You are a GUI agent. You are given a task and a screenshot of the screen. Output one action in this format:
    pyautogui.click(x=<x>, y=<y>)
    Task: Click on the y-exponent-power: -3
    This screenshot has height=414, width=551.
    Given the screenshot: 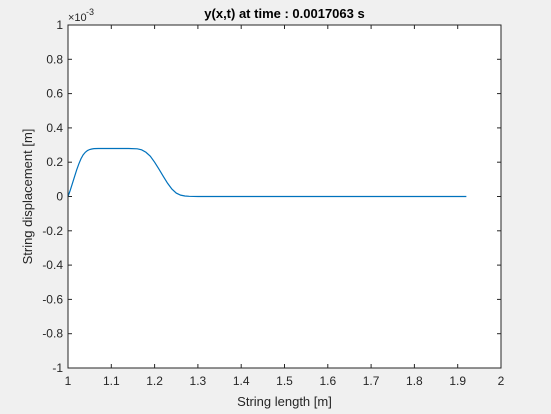 What is the action you would take?
    pyautogui.click(x=90, y=12)
    